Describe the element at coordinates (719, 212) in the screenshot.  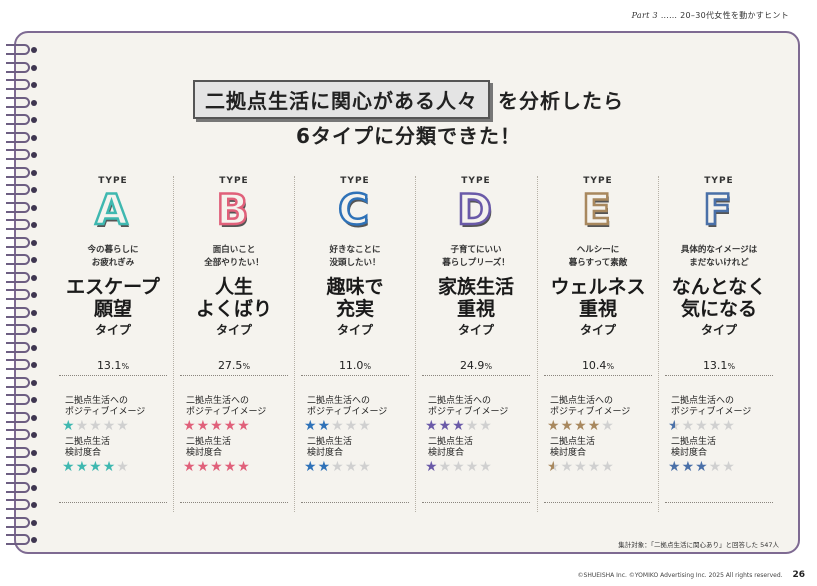
I see `type-letter-shadow: F` at that location.